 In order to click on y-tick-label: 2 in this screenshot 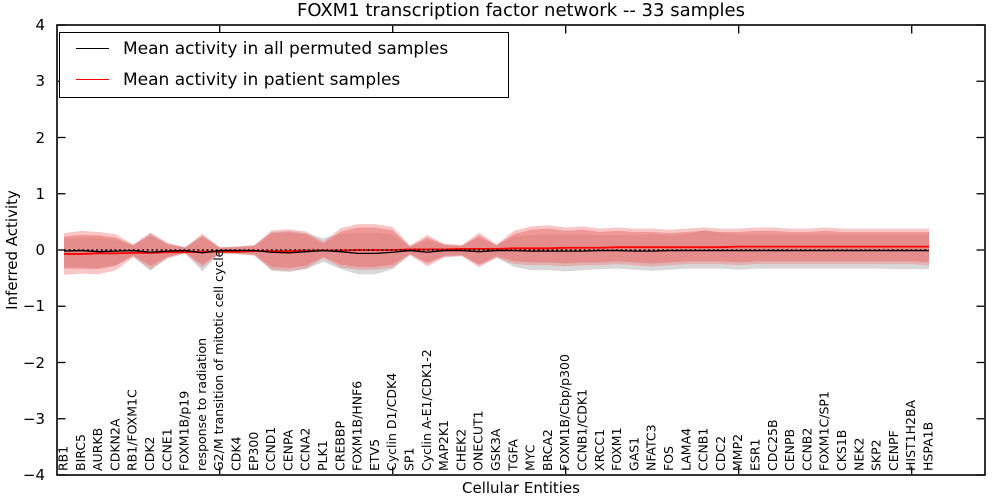, I will do `click(40, 137)`.